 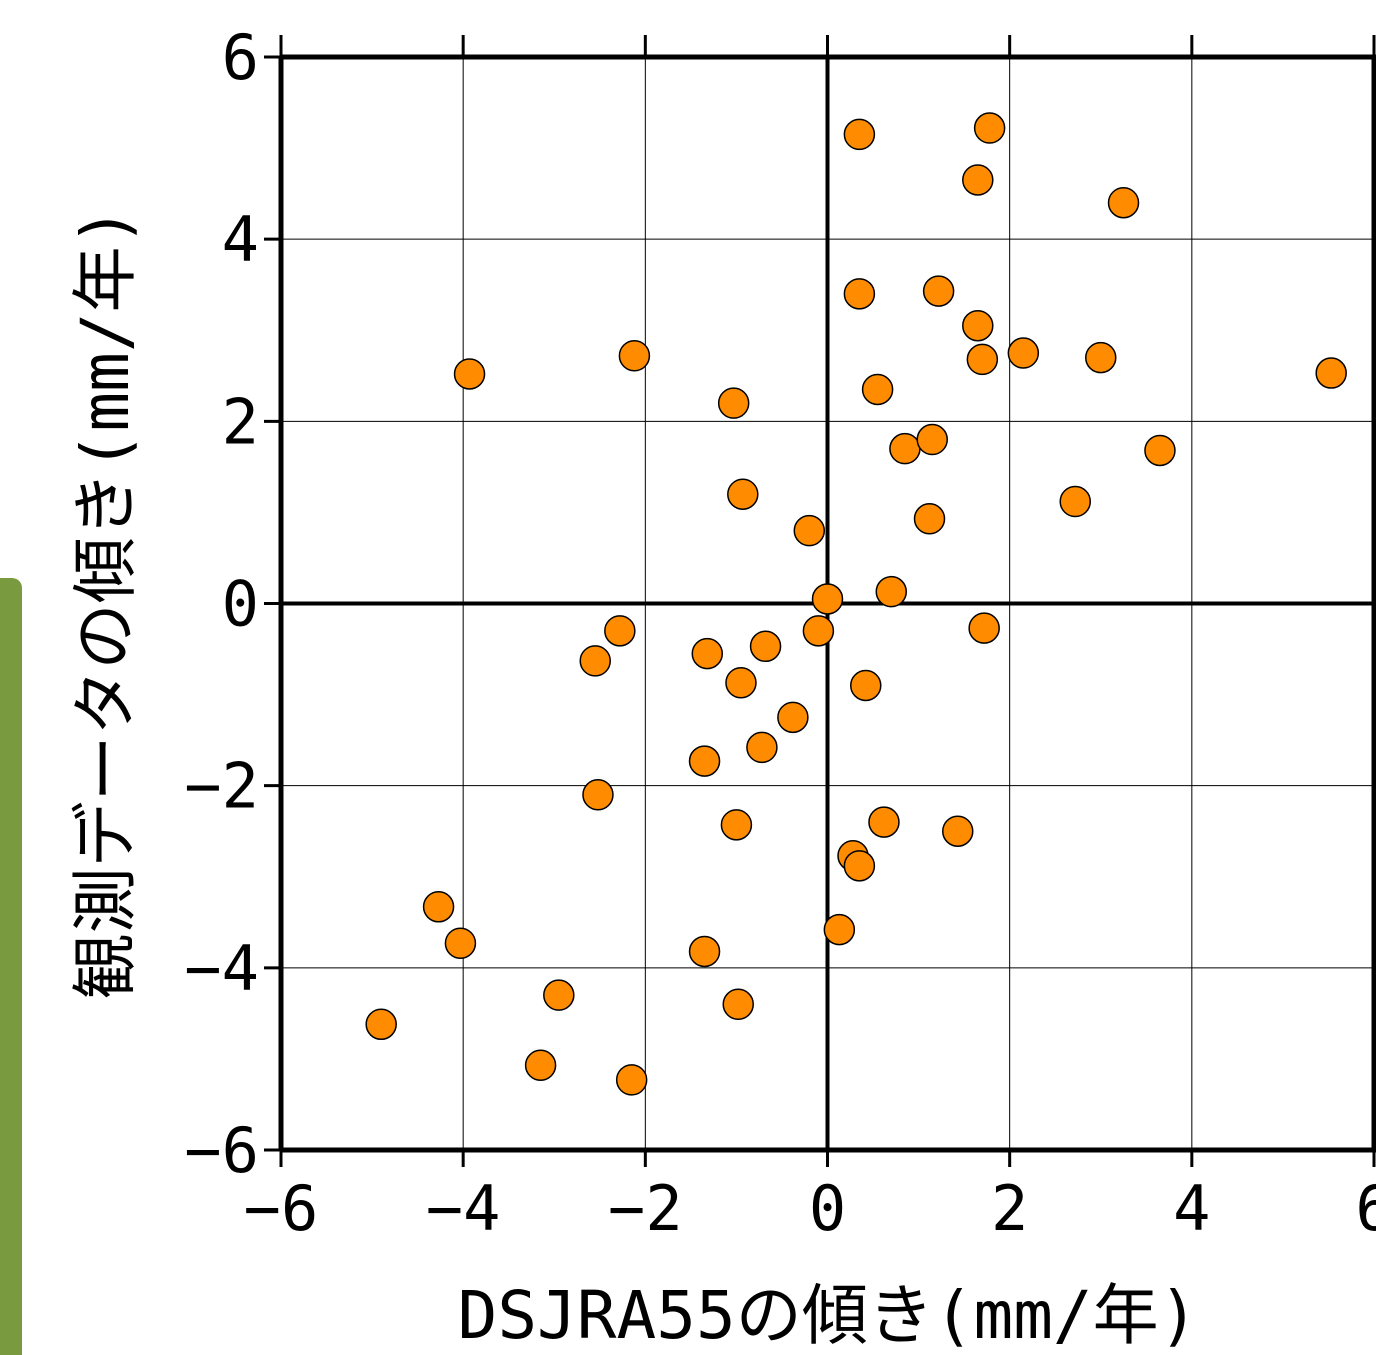 I want to click on y-tick-label: 0, so click(x=240, y=604).